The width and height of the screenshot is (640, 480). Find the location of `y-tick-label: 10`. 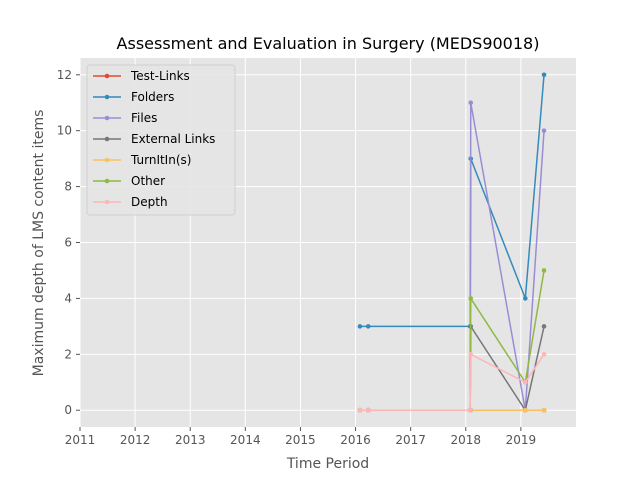

y-tick-label: 10 is located at coordinates (64, 131).